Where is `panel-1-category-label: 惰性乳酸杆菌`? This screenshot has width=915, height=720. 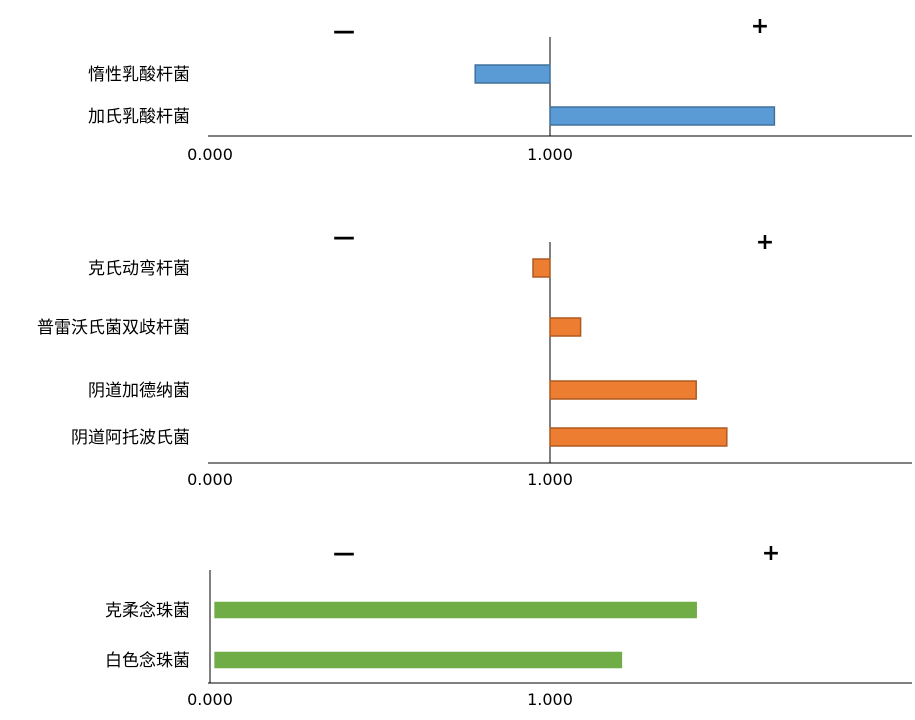
panel-1-category-label: 惰性乳酸杆菌 is located at coordinates (139, 75).